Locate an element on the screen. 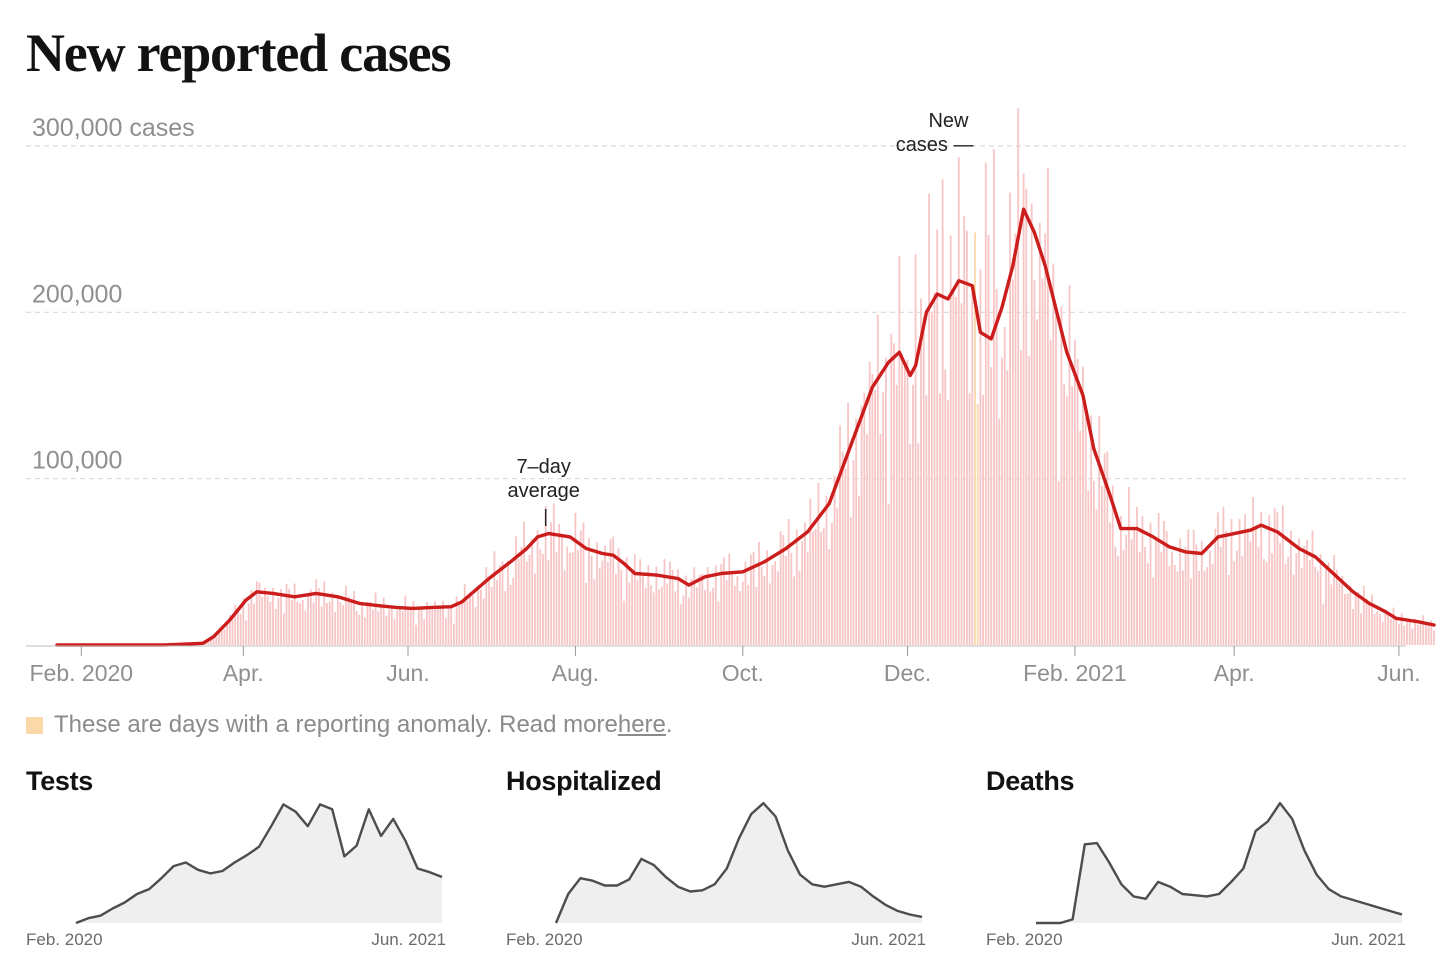  x-tick-label-3: Aug. is located at coordinates (575, 673).